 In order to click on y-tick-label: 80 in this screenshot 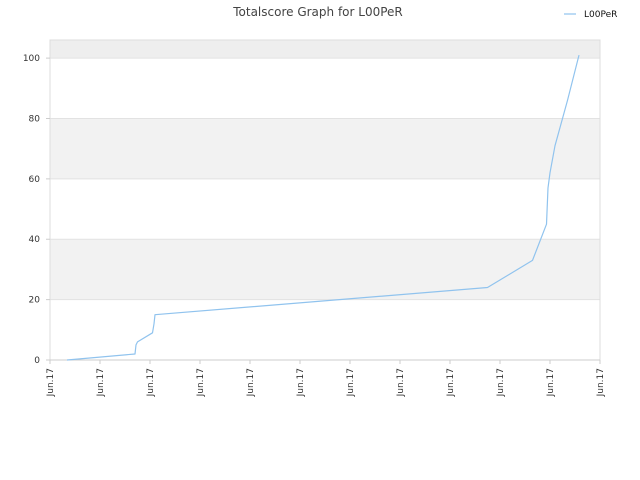, I will do `click(35, 119)`.